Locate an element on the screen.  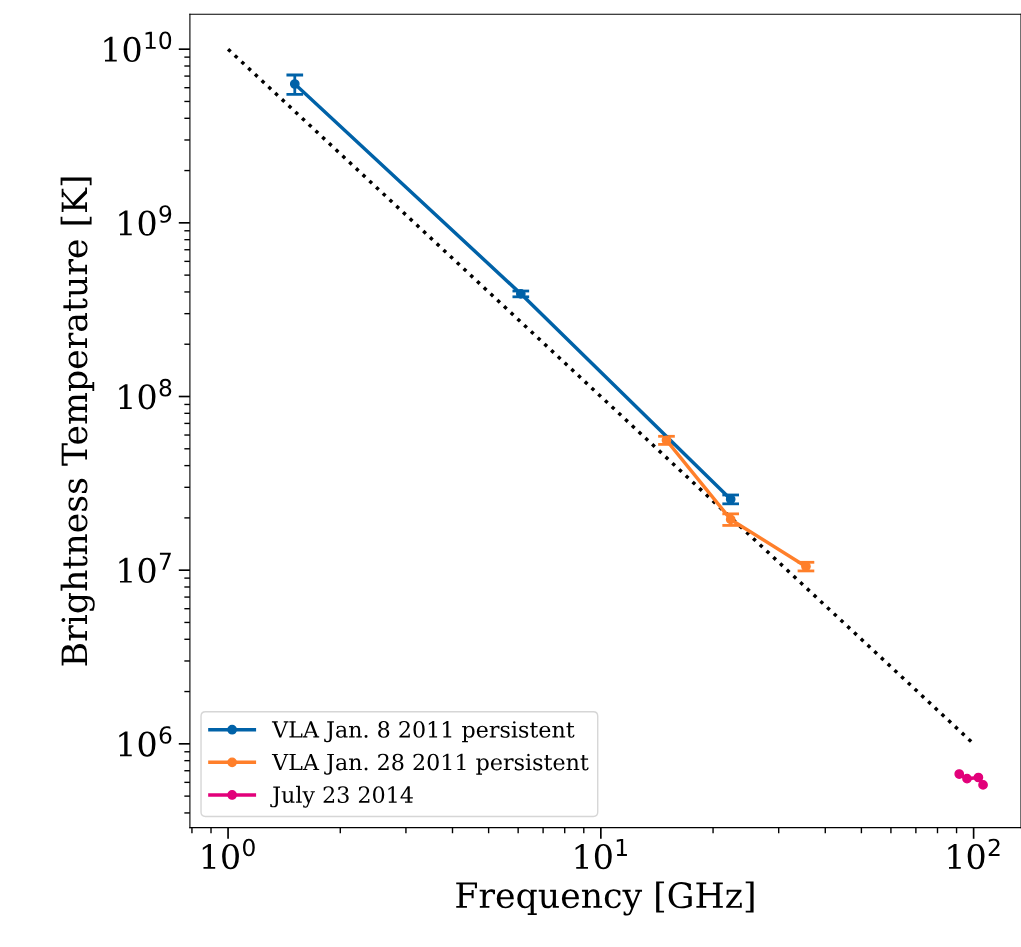
legend-label: July 23 2014 is located at coordinates (341, 796).